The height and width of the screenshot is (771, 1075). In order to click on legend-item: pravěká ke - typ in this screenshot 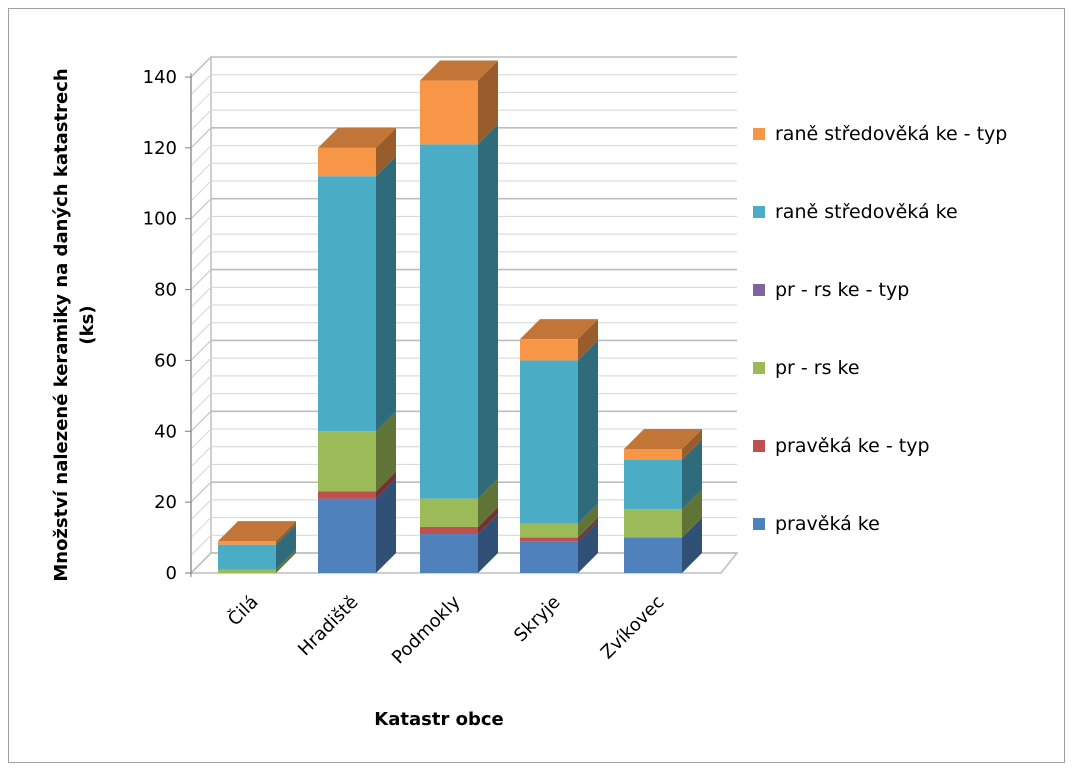, I will do `click(841, 446)`.